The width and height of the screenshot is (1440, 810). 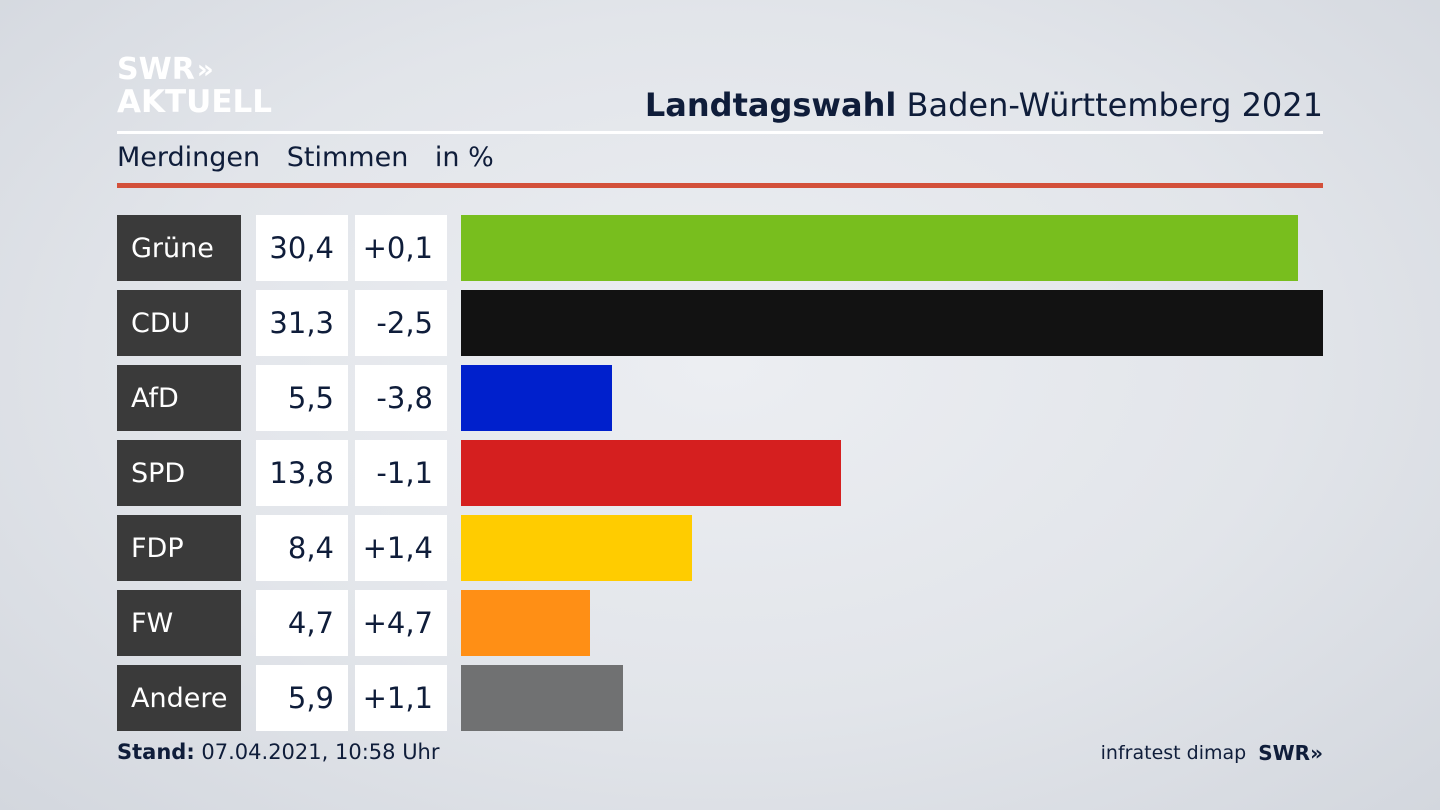 What do you see at coordinates (179, 473) in the screenshot?
I see `party-label: SPD` at bounding box center [179, 473].